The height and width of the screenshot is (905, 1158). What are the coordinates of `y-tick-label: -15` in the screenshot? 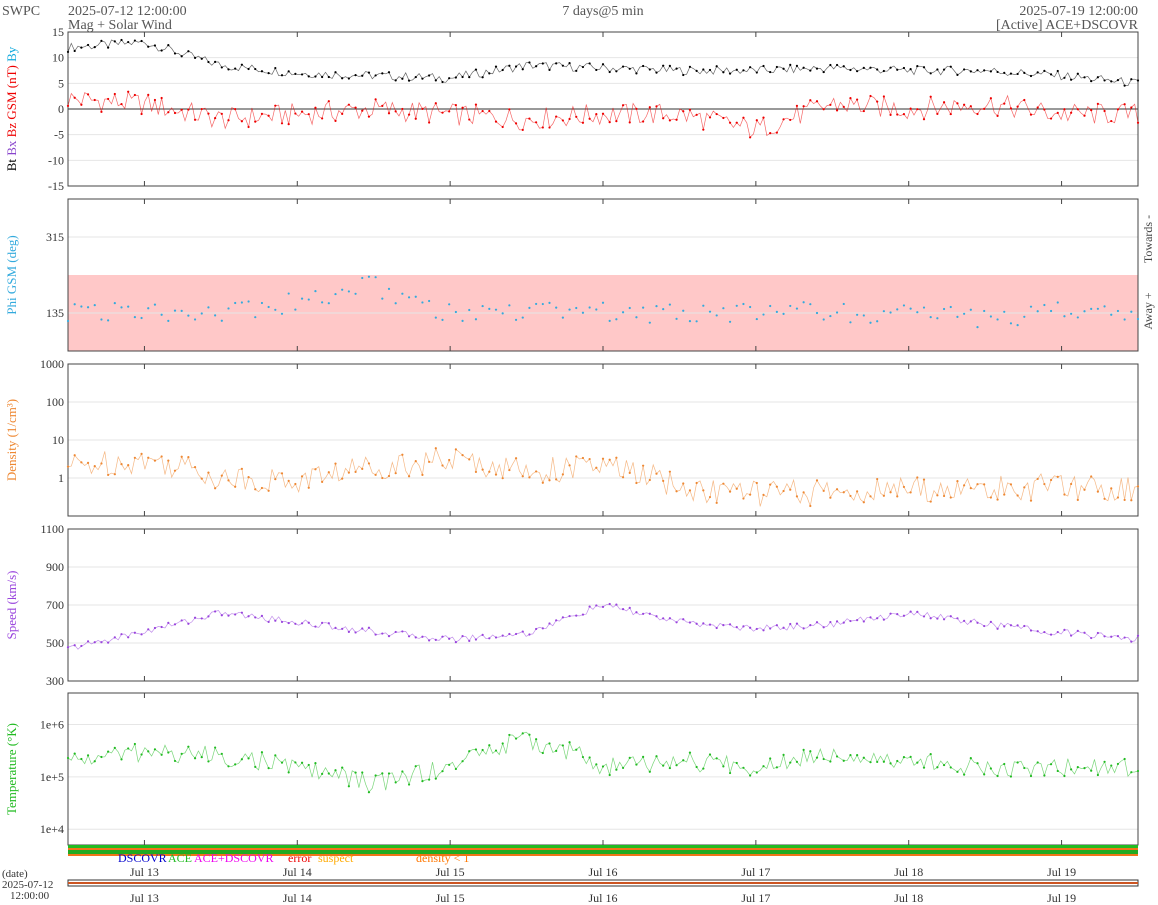 It's located at (56, 186).